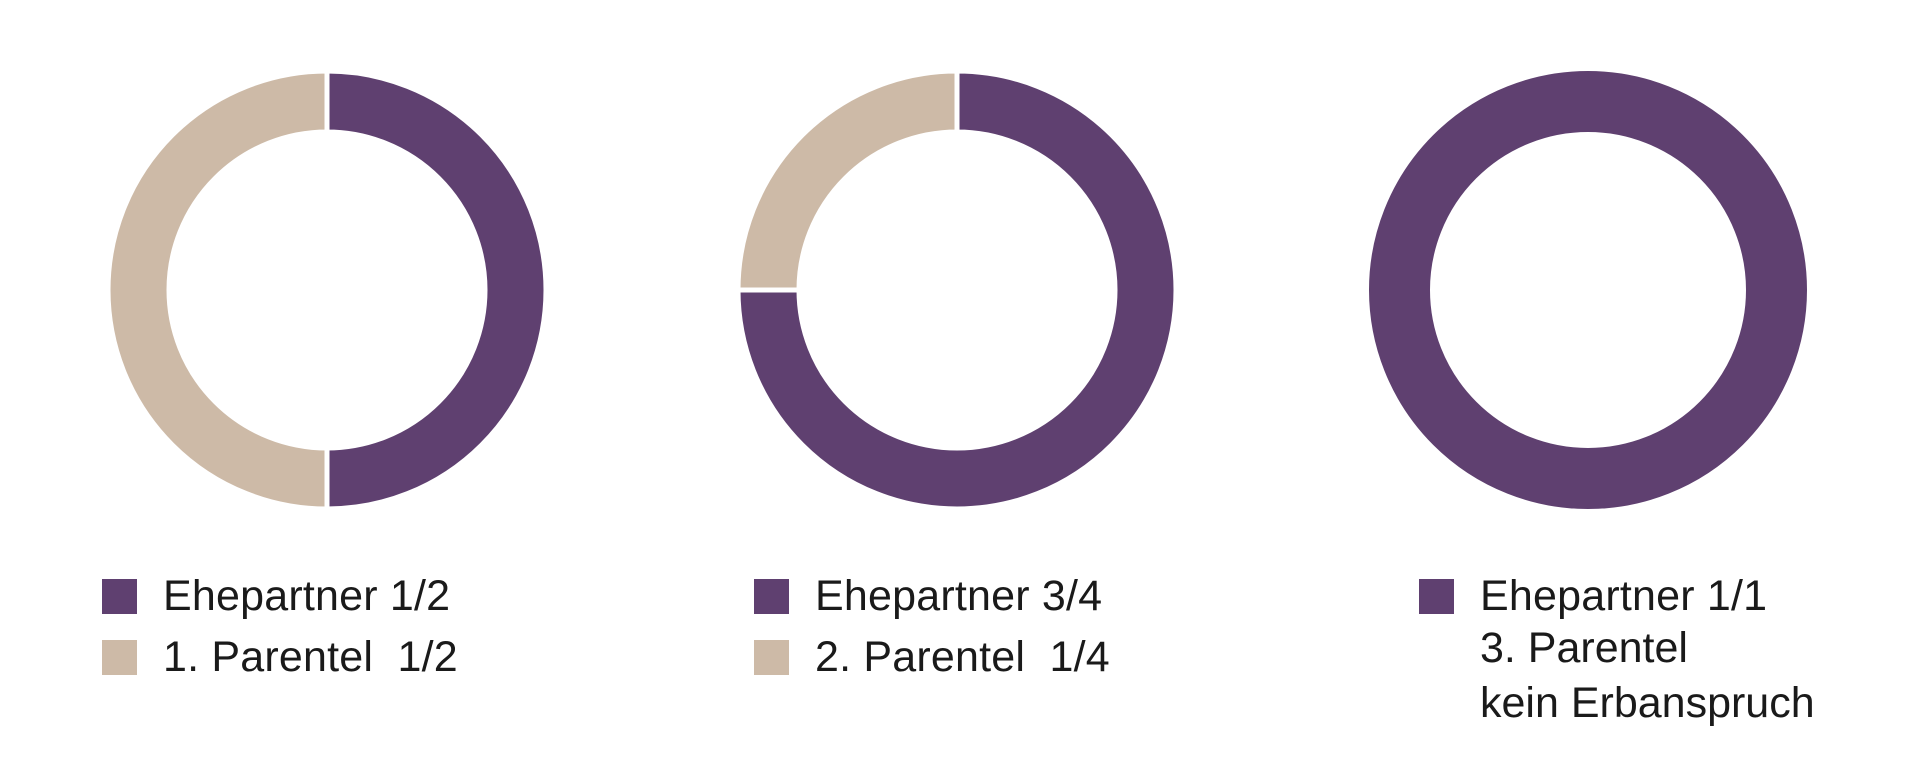  Describe the element at coordinates (959, 596) in the screenshot. I see `legend-label: Ehepartner 3/4` at that location.